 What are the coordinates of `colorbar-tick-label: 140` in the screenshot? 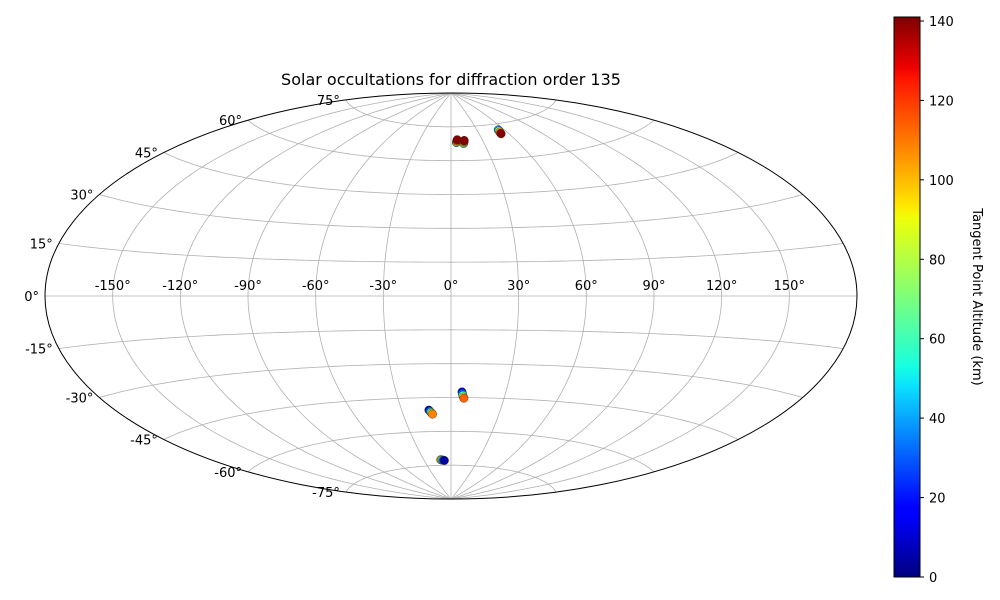 It's located at (941, 22).